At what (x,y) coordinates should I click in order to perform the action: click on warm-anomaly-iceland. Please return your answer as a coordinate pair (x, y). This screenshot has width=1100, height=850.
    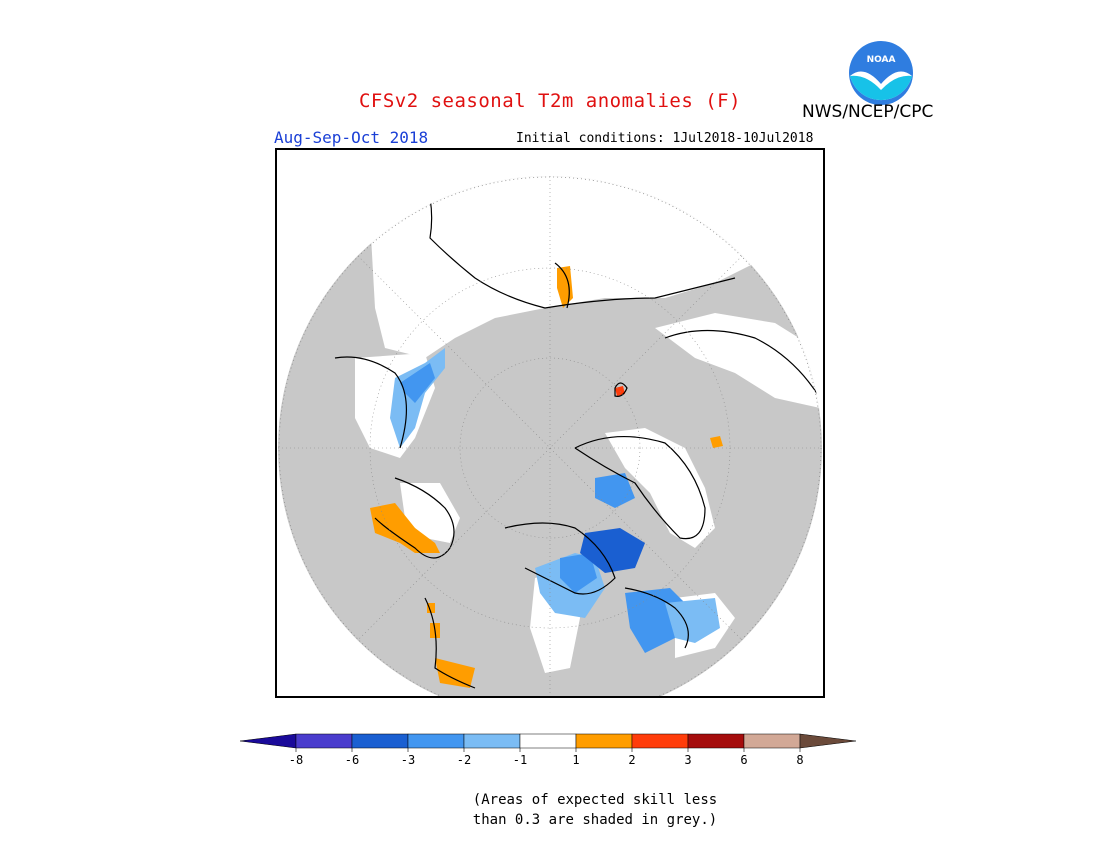
    Looking at the image, I should click on (716, 442).